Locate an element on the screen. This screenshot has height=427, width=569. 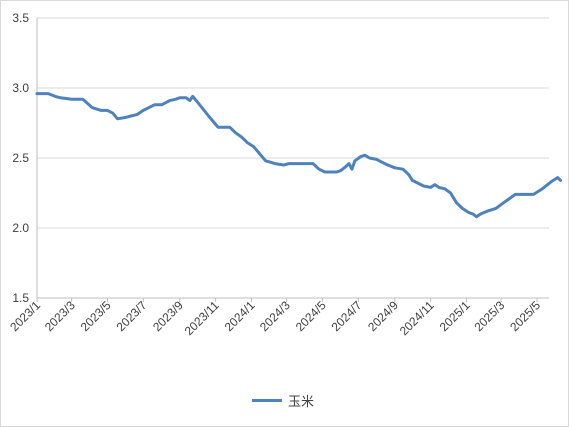
x-tick-label: 2024/7 is located at coordinates (347, 316).